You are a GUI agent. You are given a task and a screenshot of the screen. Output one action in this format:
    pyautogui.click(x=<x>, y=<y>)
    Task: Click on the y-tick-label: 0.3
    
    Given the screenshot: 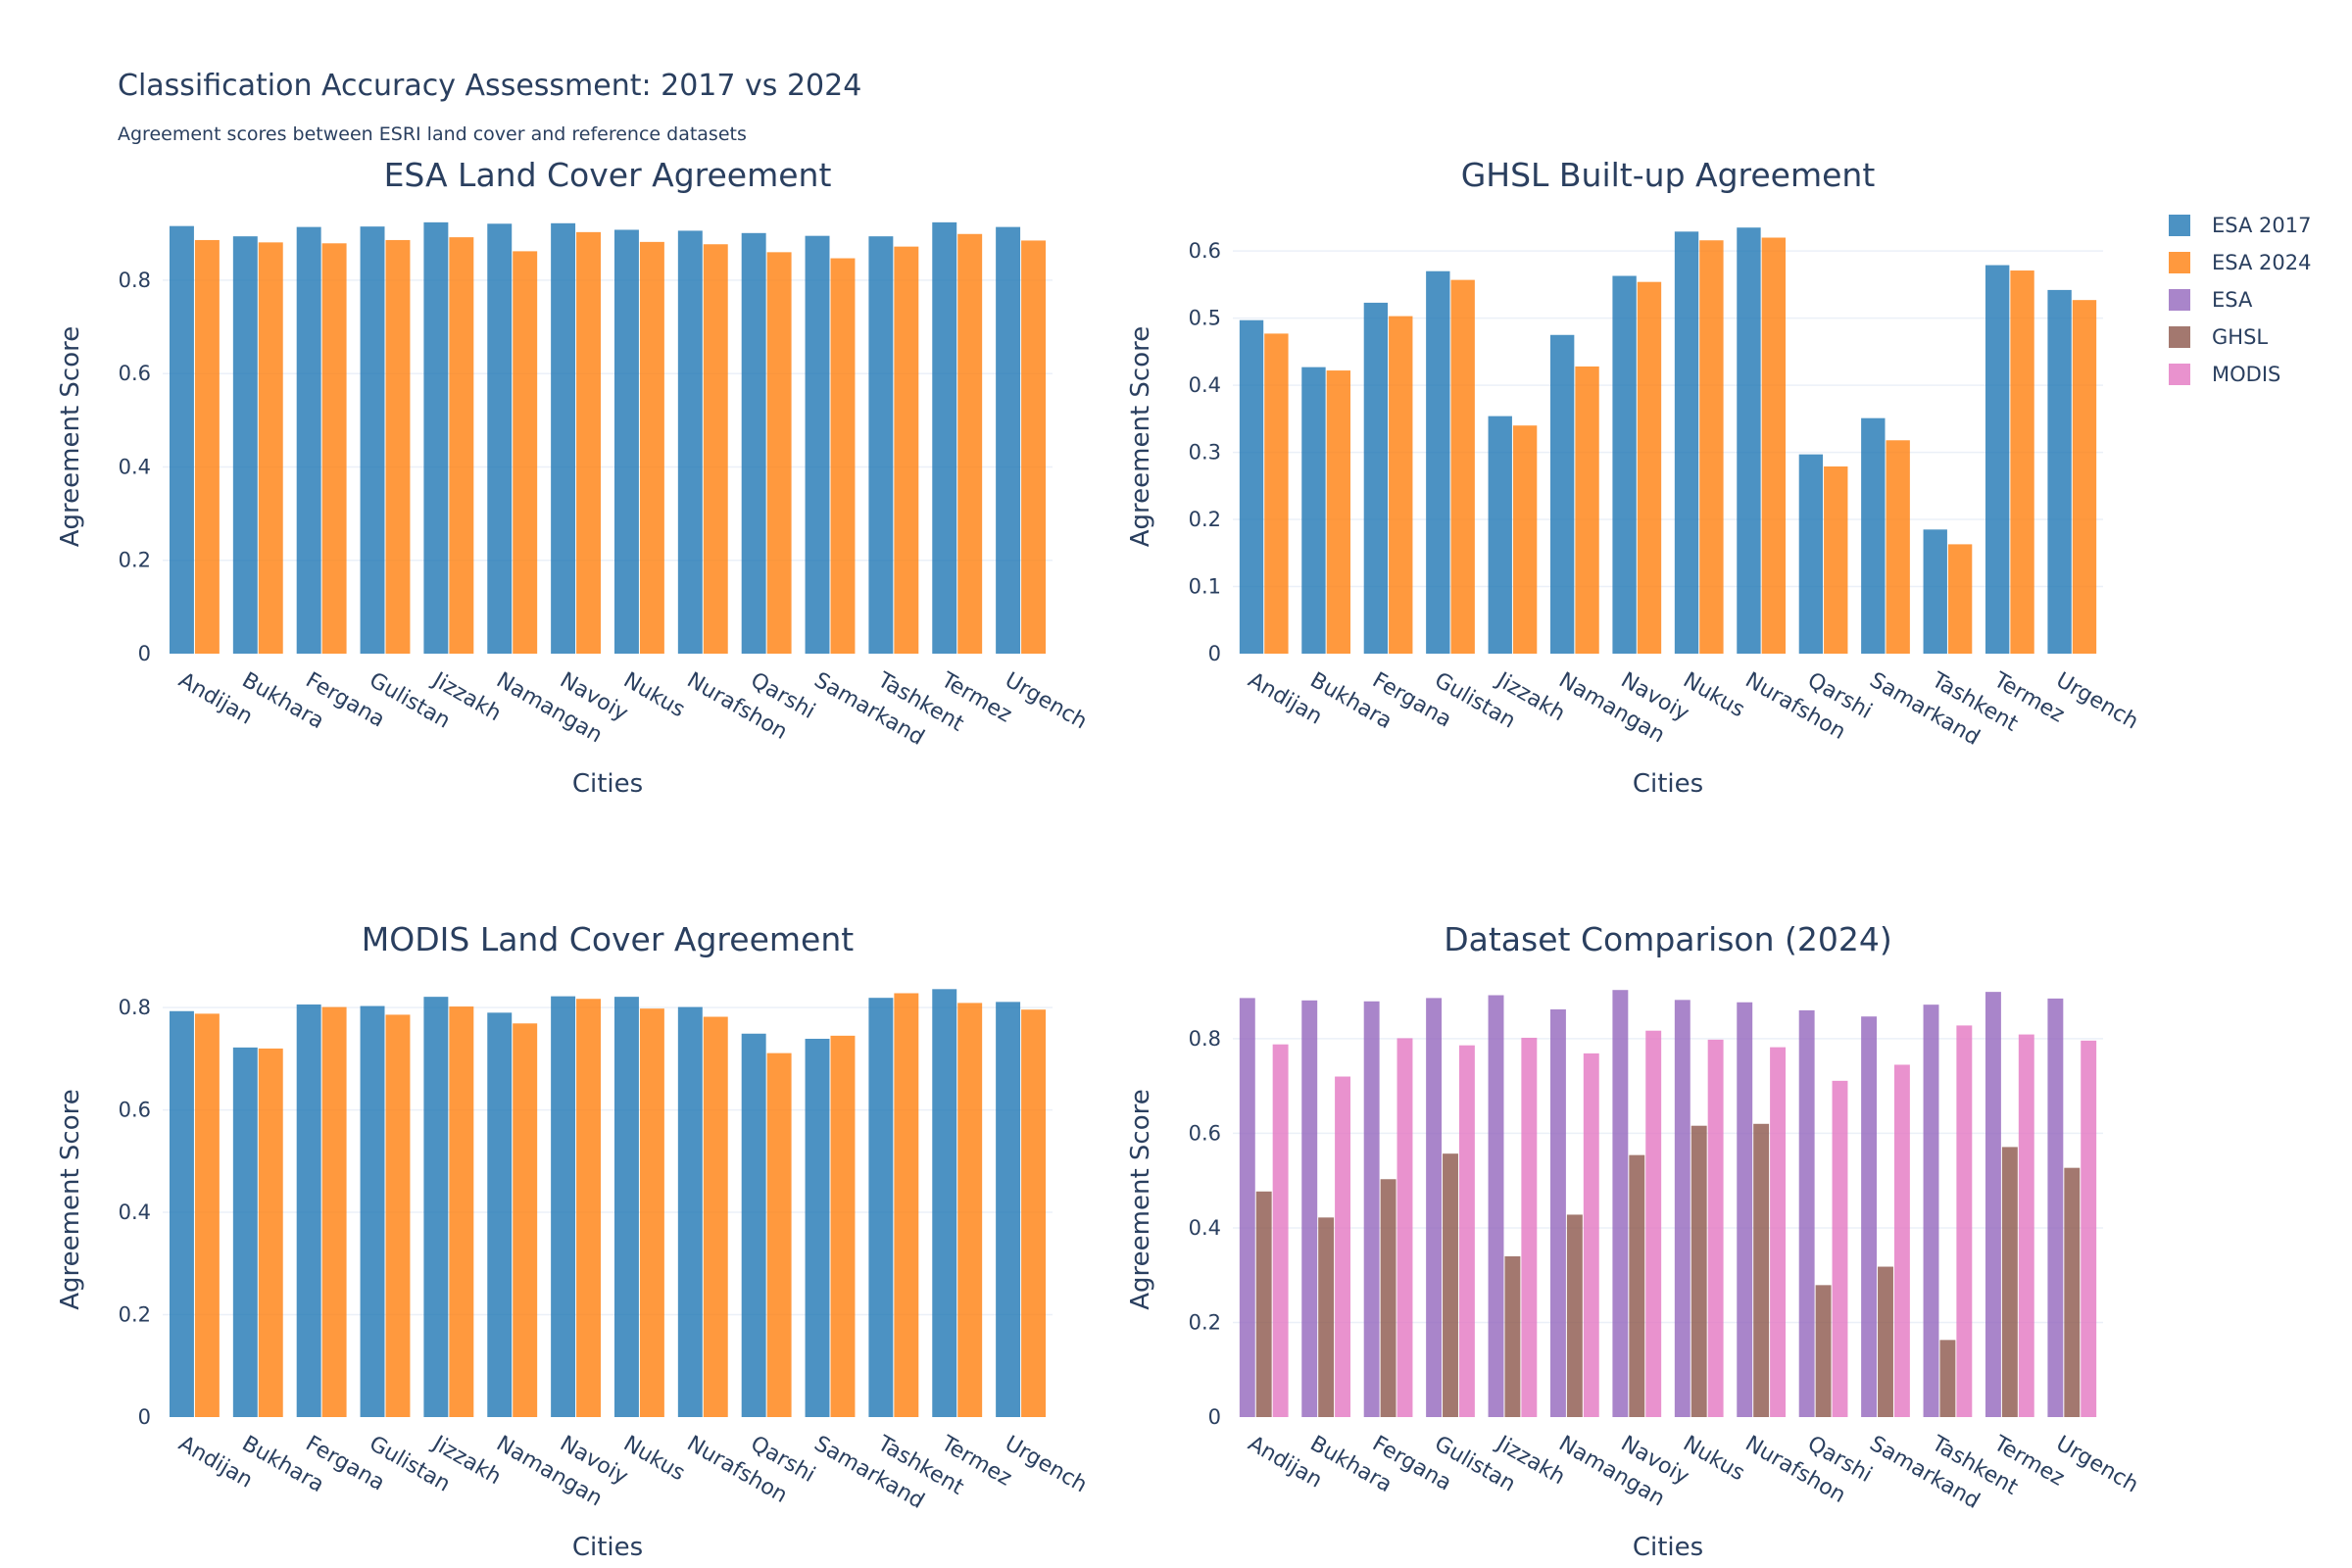 What is the action you would take?
    pyautogui.click(x=1205, y=453)
    